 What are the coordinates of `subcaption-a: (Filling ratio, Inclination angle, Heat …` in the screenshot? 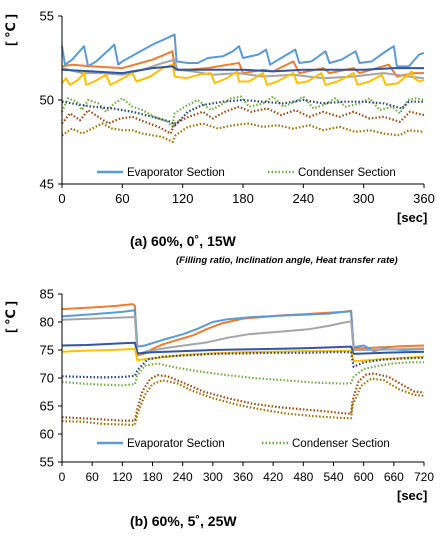 It's located at (287, 260).